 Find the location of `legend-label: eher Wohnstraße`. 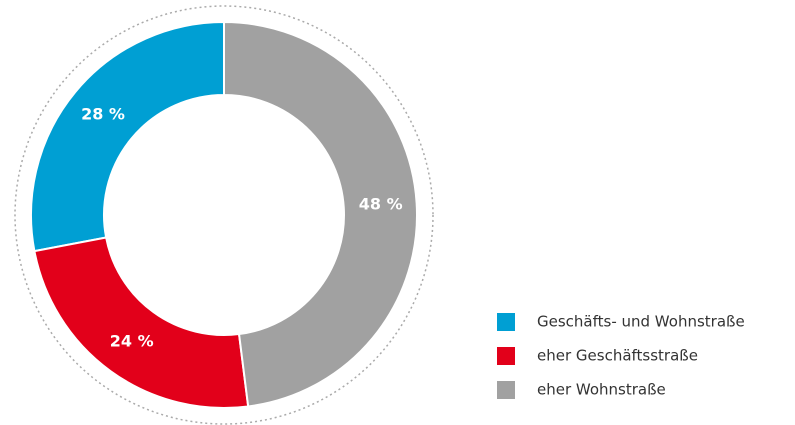

legend-label: eher Wohnstraße is located at coordinates (601, 390).